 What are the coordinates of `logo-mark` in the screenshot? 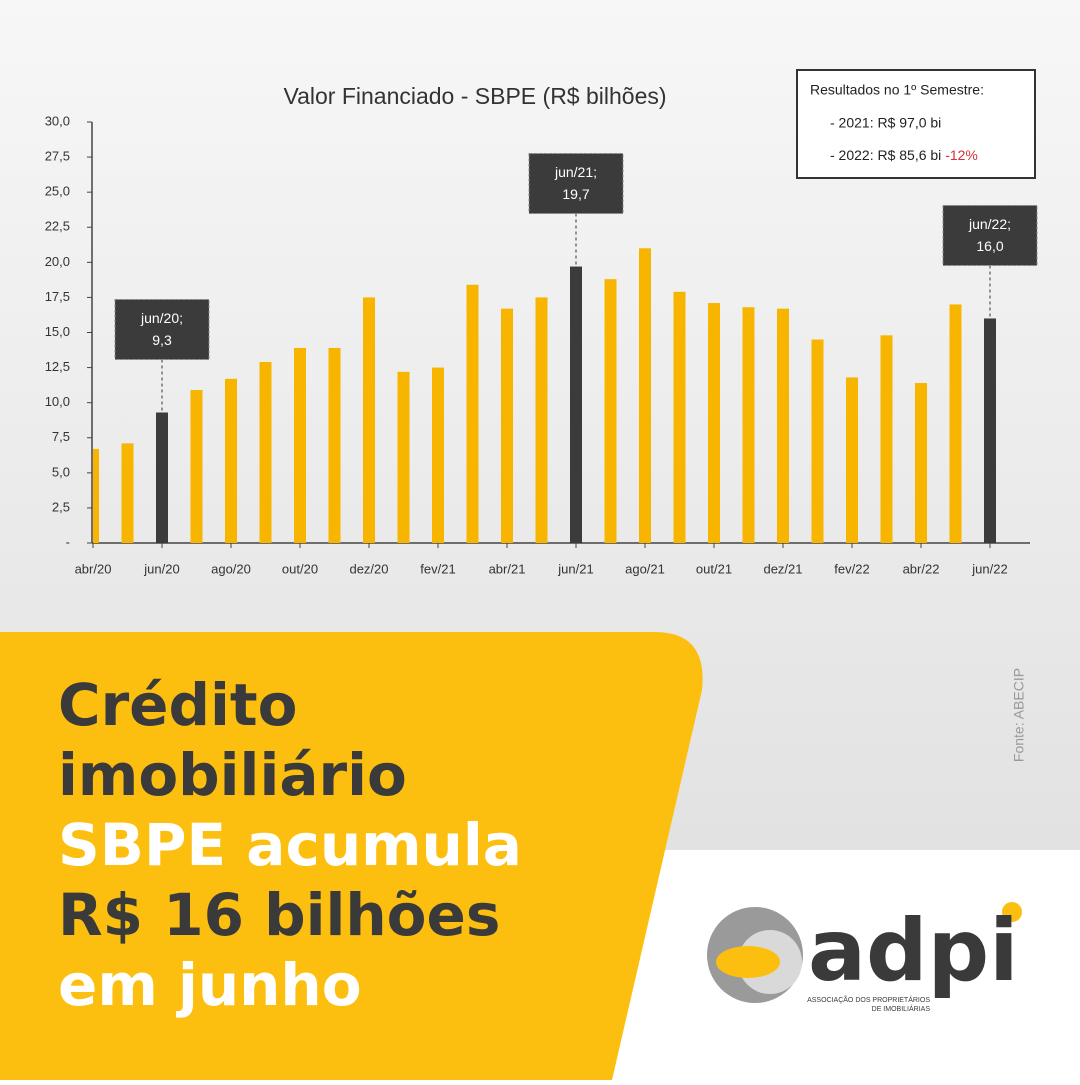 It's located at (748, 962).